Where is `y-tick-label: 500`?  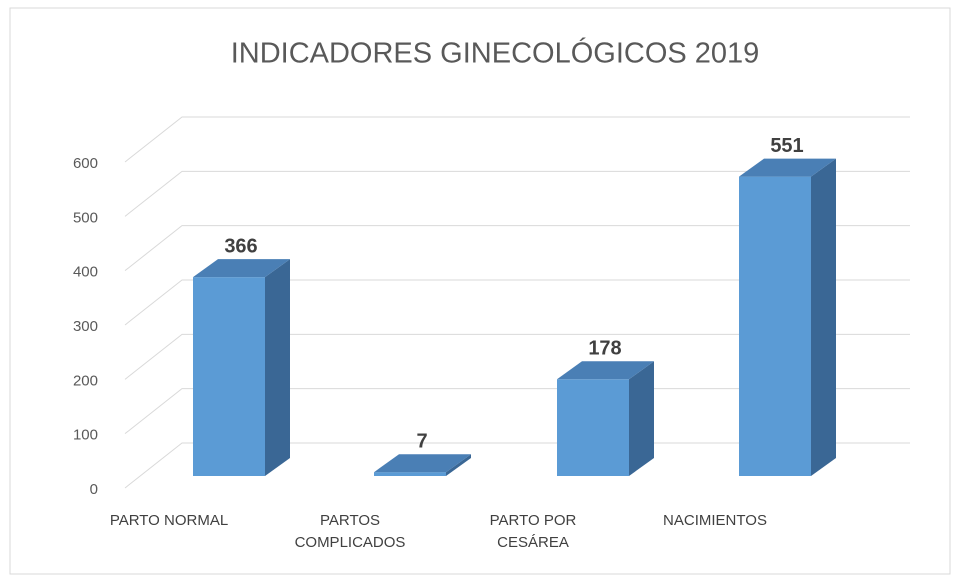
y-tick-label: 500 is located at coordinates (85, 217).